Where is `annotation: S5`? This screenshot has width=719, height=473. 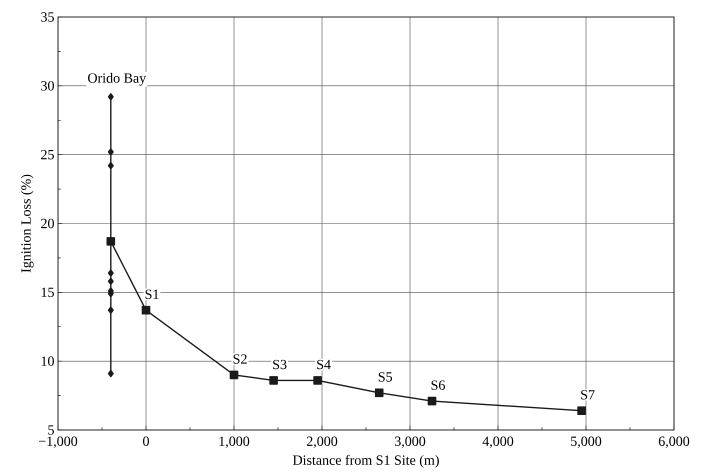 annotation: S5 is located at coordinates (385, 377).